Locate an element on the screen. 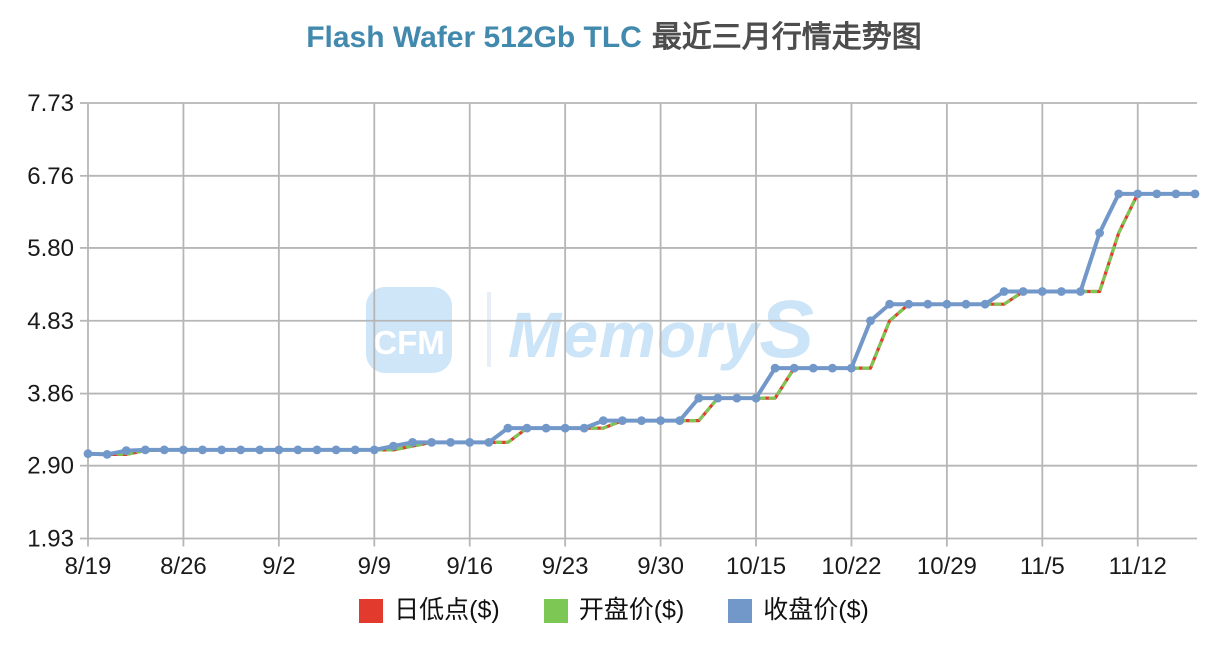  watermark: CFM MemoryS is located at coordinates (590, 329).